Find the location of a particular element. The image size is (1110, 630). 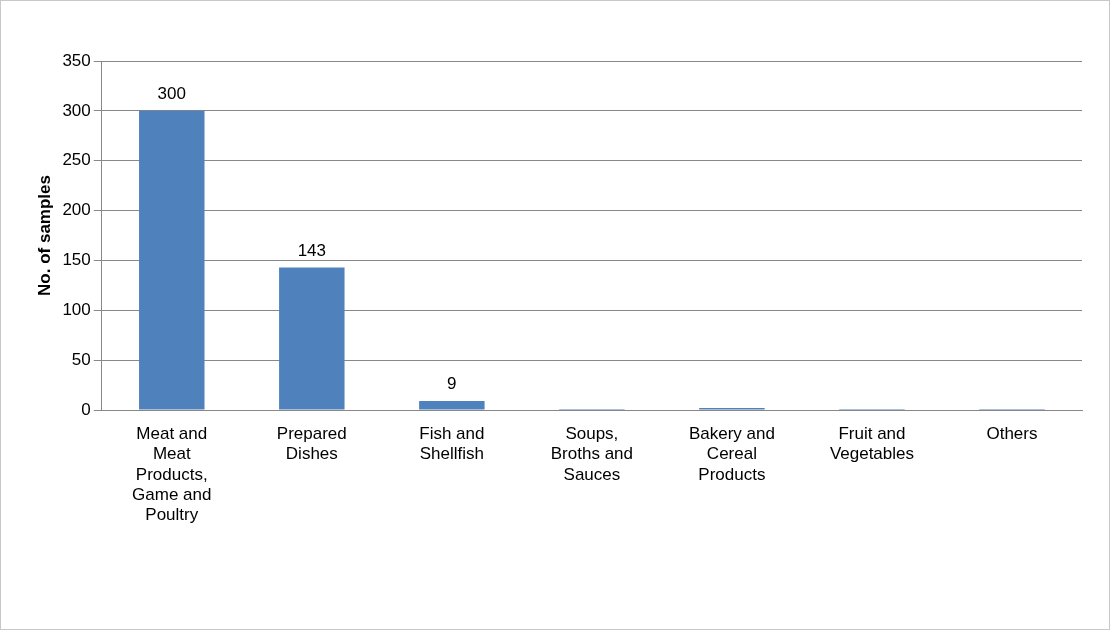

x-tick-label: Bakery and Cereal Products is located at coordinates (731, 453).